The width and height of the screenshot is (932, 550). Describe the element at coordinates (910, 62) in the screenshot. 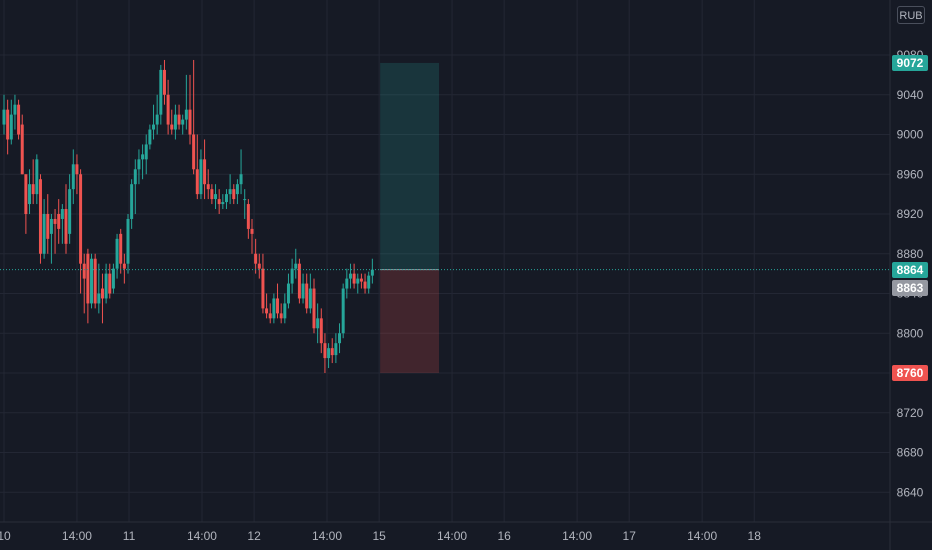

I see `target-price-label: 9072` at that location.